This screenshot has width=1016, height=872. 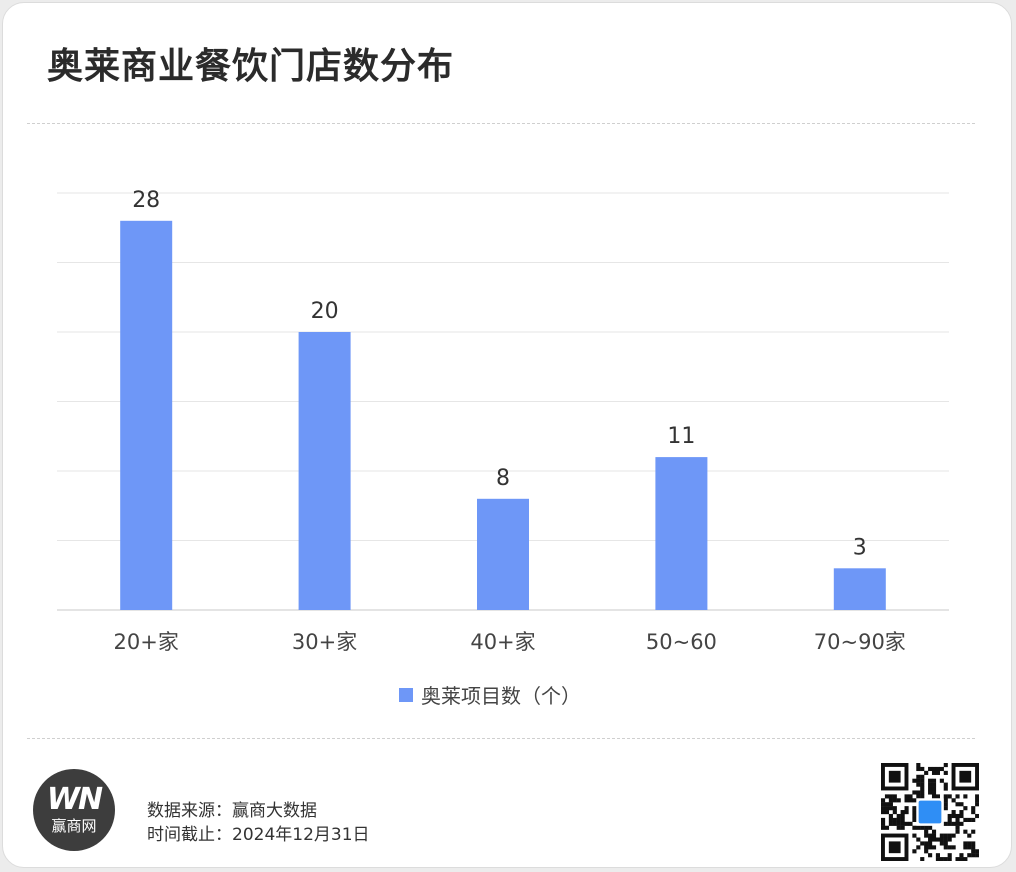 I want to click on source-note: 数据来源：赢商大数据 时间截止：2024年12月31日, so click(x=258, y=823).